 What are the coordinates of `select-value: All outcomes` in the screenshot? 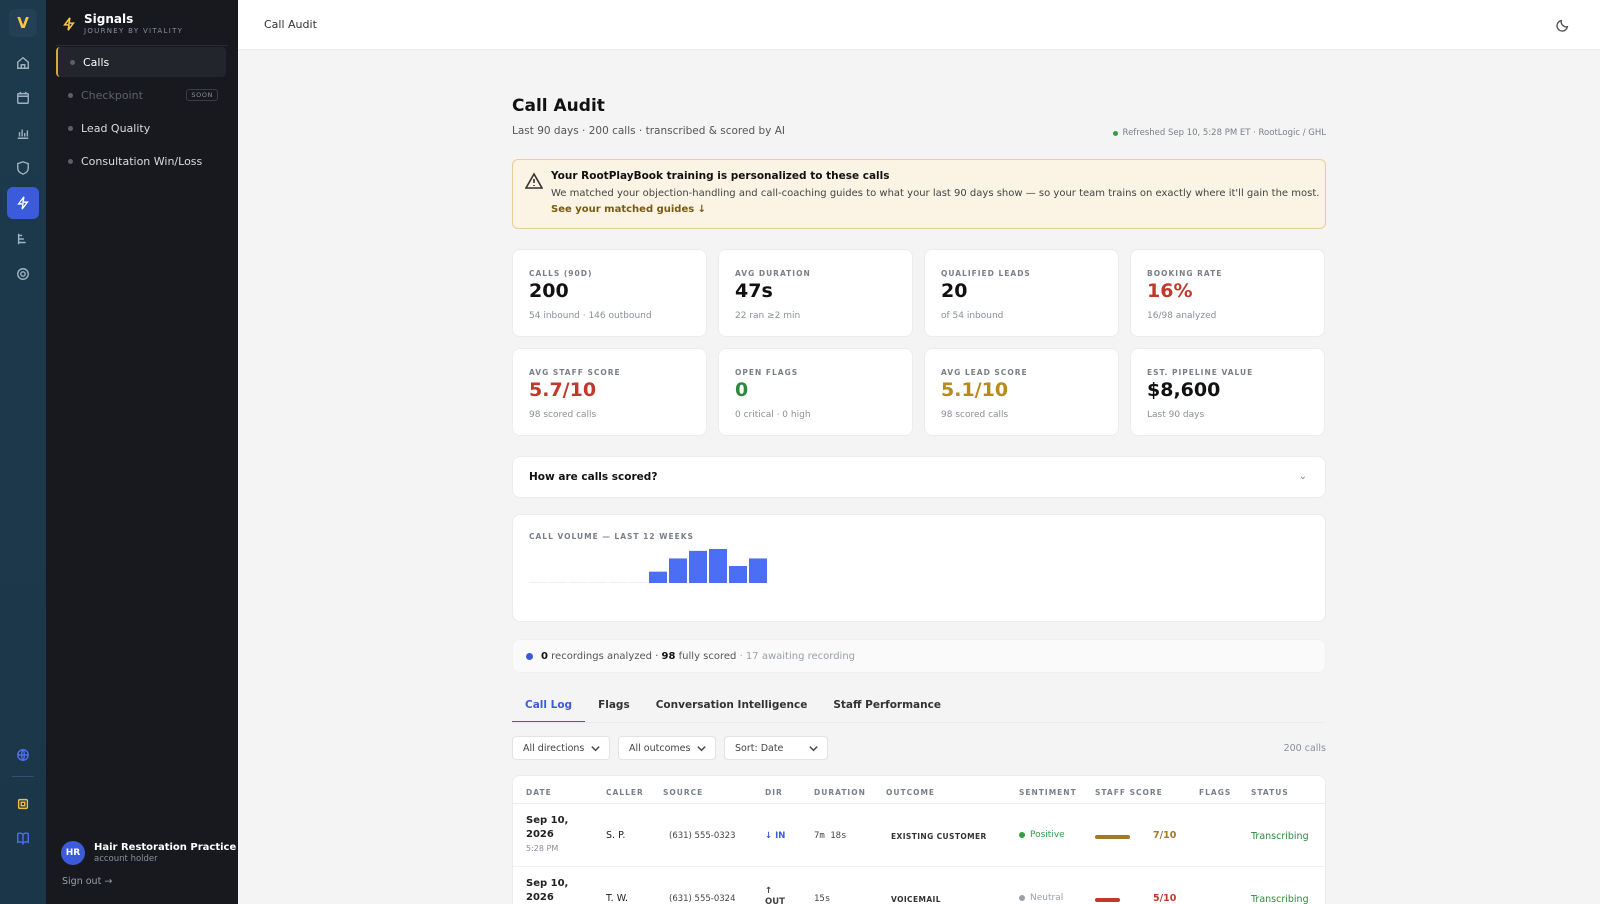 It's located at (660, 748).